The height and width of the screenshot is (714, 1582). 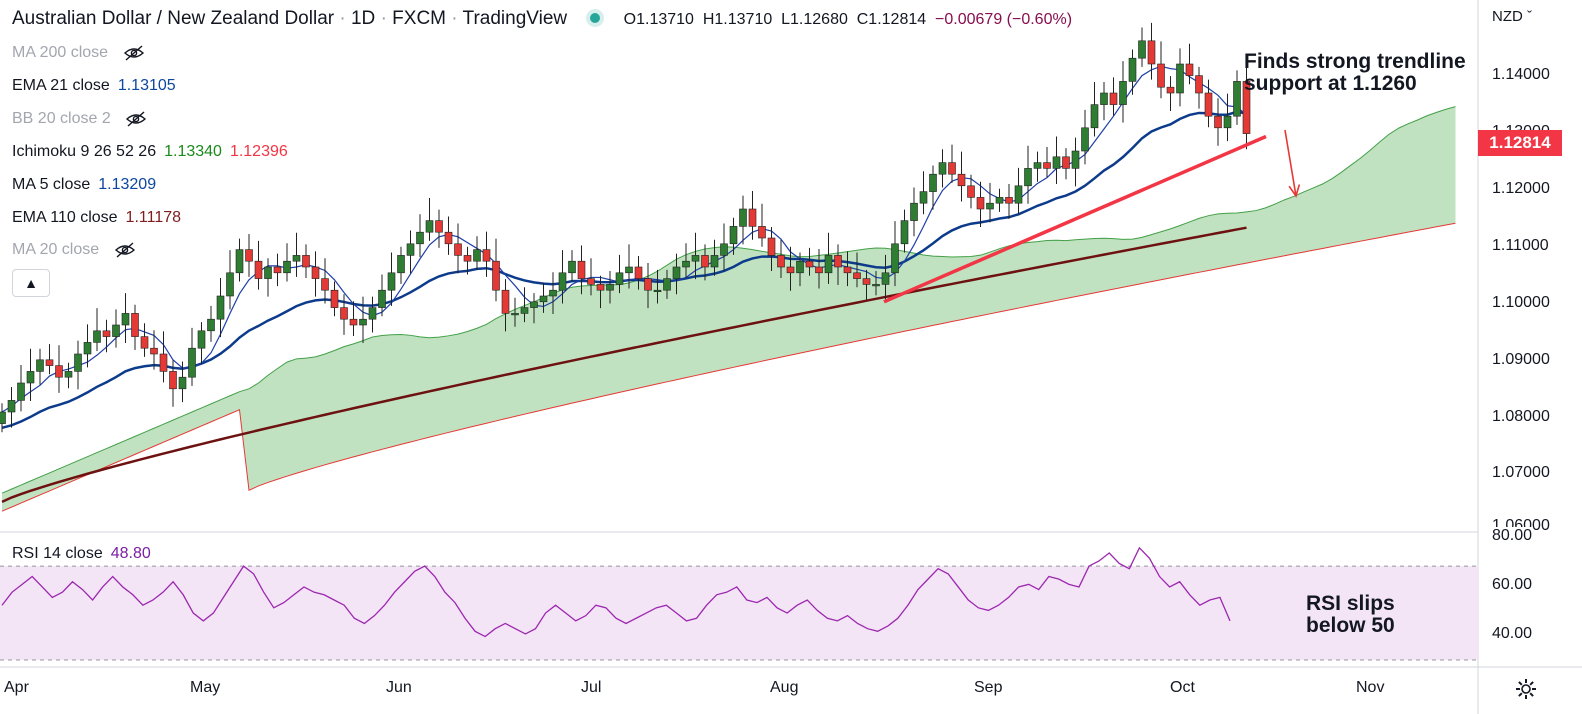 I want to click on time-tick: Oct, so click(x=1182, y=687).